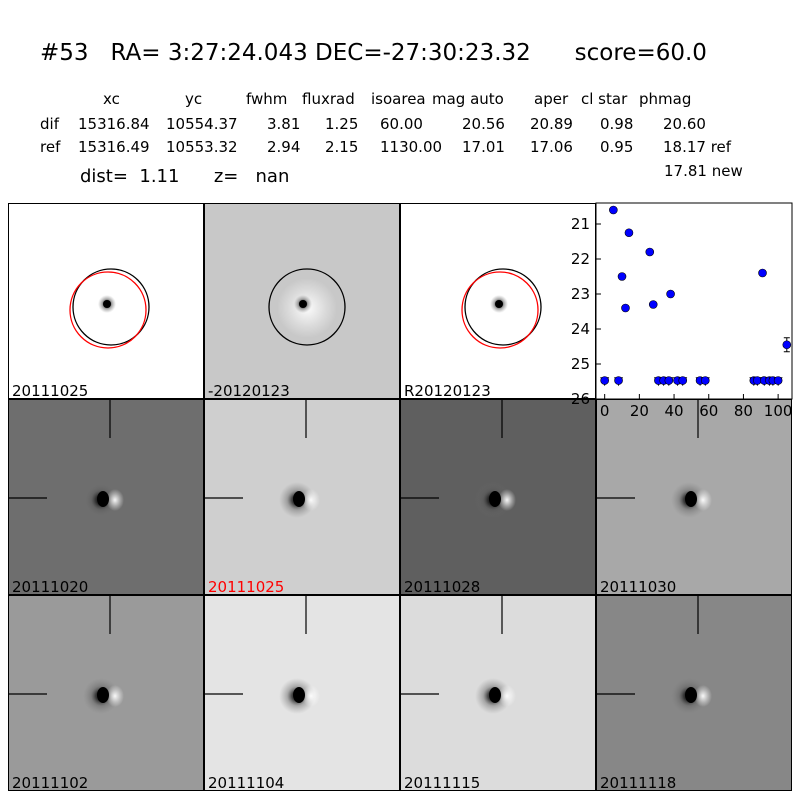 This screenshot has height=800, width=800. I want to click on image-stamp: 20111104, so click(302, 693).